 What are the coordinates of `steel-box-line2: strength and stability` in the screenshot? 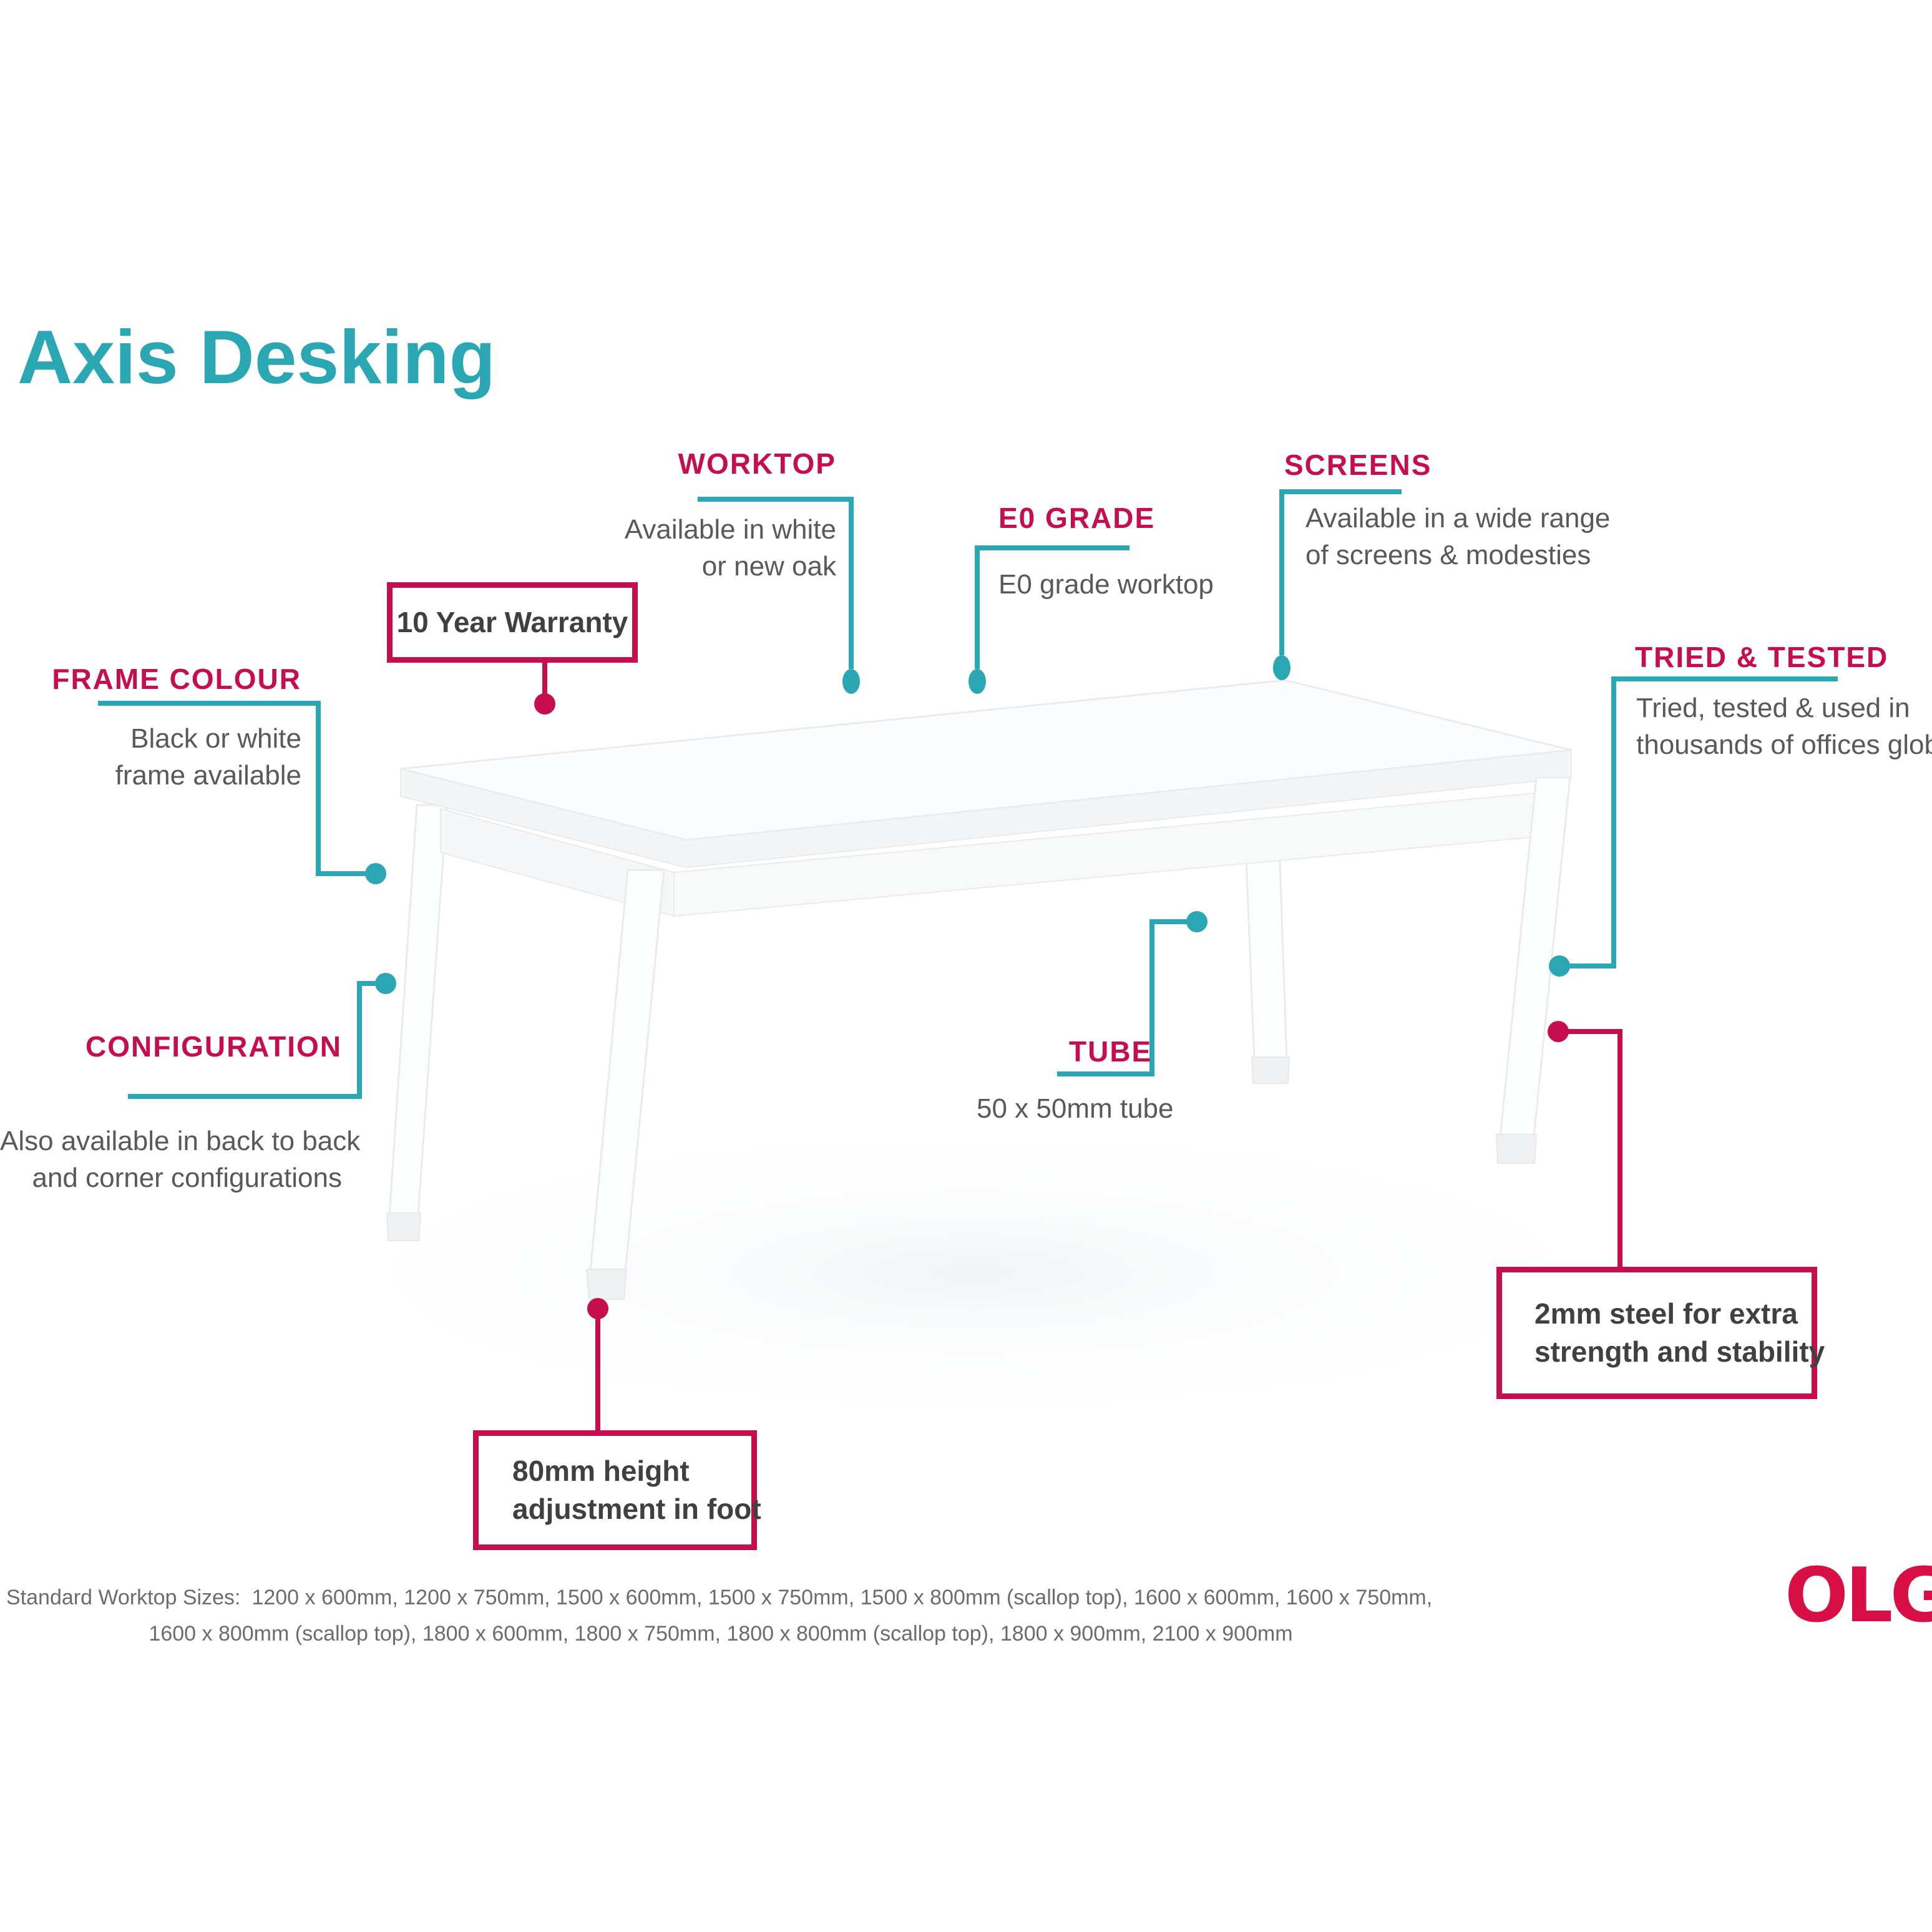 It's located at (1679, 1351).